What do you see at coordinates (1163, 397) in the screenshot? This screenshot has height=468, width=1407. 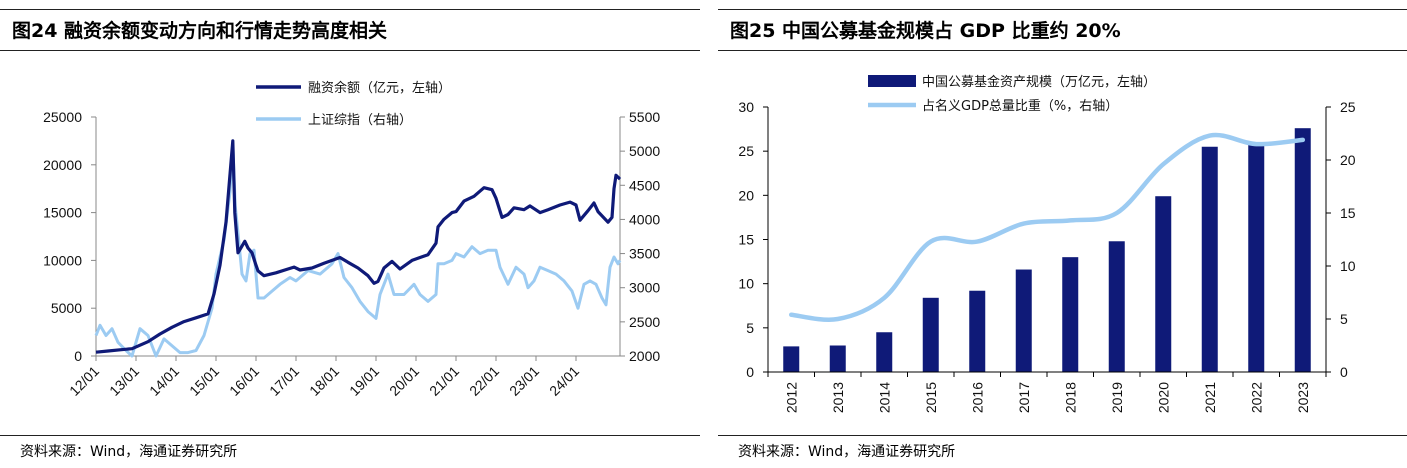 I see `x-tick-label: 2020` at bounding box center [1163, 397].